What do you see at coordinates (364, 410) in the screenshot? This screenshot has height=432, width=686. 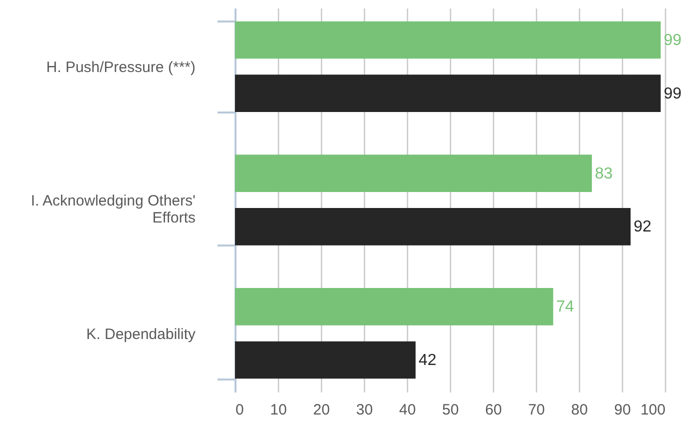 I see `x-tick-label: 30` at bounding box center [364, 410].